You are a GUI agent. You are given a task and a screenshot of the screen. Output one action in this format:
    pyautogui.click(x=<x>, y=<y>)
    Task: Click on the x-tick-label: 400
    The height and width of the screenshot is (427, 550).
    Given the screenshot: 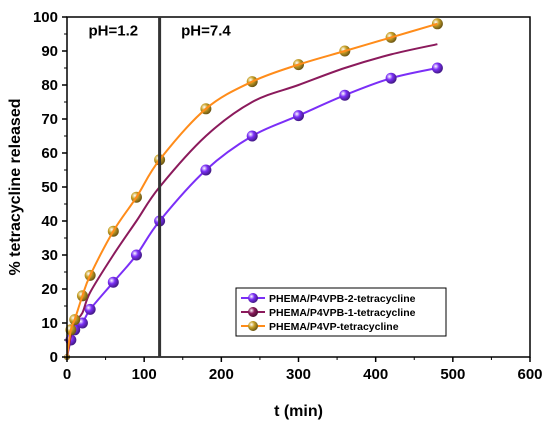 What is the action you would take?
    pyautogui.click(x=375, y=374)
    